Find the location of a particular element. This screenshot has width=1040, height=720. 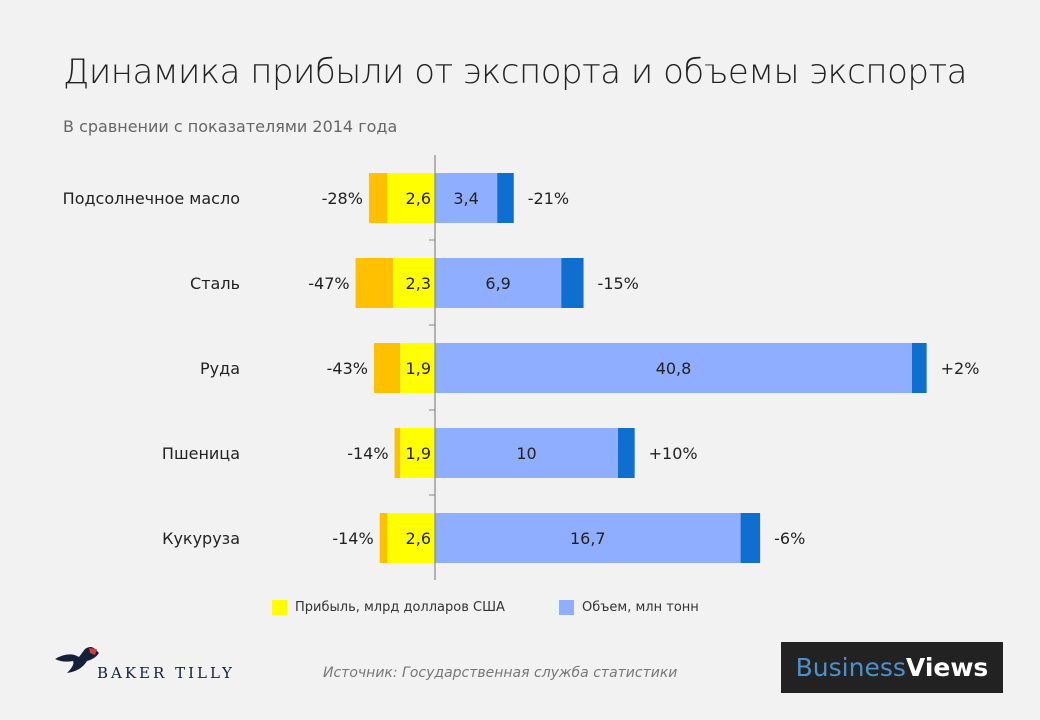

category-label: Сталь is located at coordinates (215, 283).